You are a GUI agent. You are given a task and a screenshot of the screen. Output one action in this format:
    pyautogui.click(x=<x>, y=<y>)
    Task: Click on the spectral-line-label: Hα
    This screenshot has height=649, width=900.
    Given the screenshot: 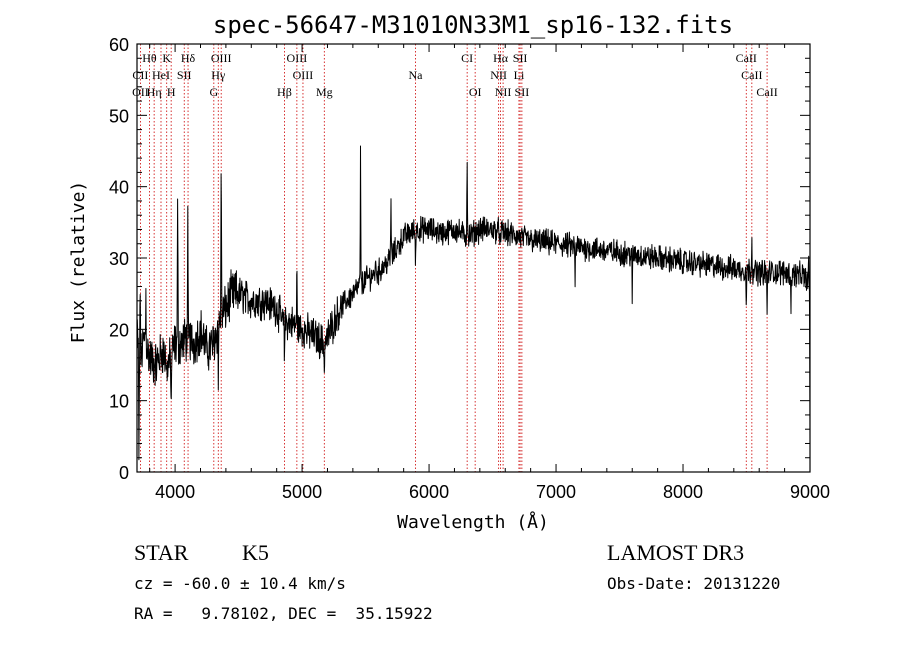 What is the action you would take?
    pyautogui.click(x=501, y=58)
    